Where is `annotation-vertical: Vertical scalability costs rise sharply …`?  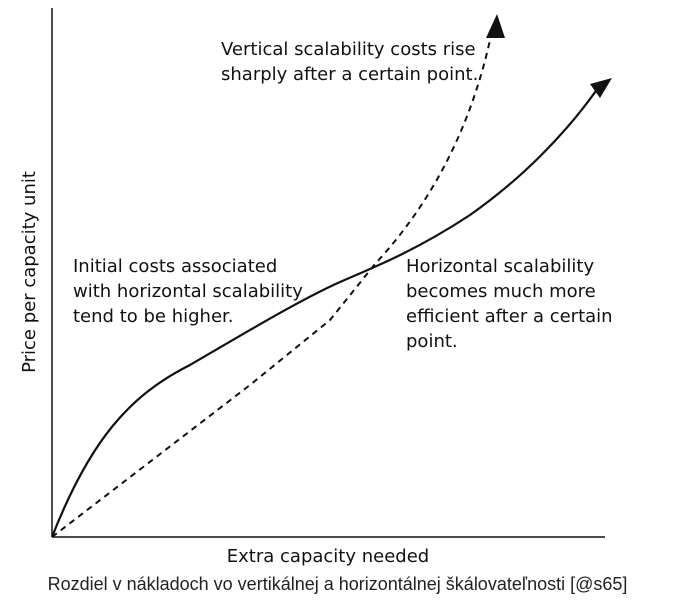 annotation-vertical: Vertical scalability costs rise sharply … is located at coordinates (351, 62).